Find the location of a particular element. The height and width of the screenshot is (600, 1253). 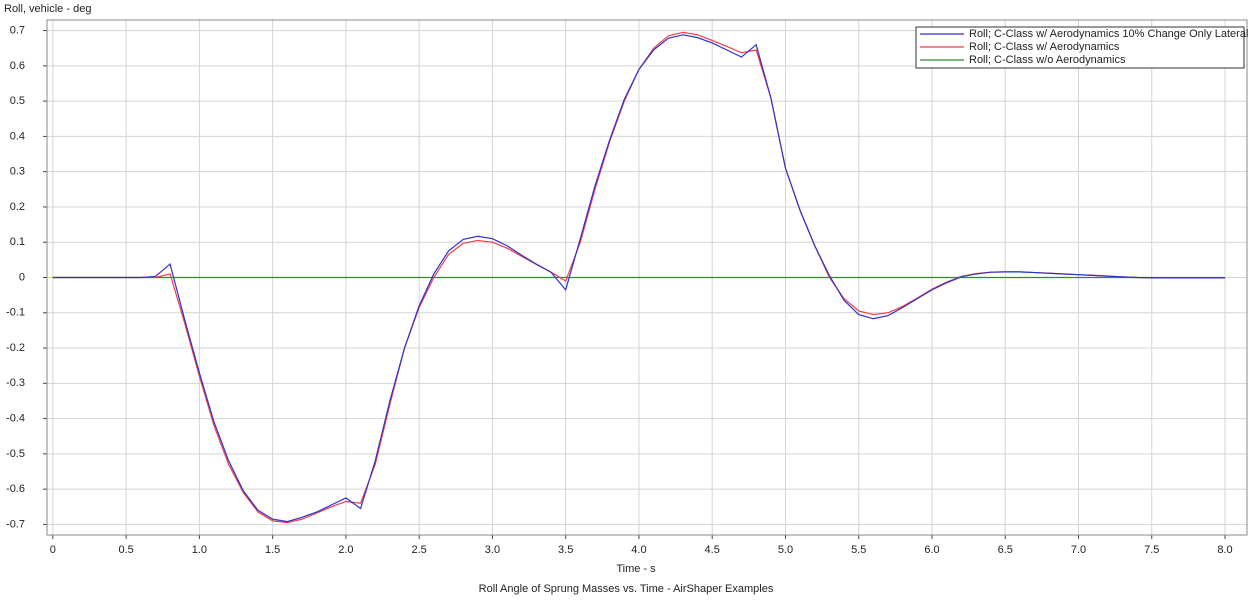

y-tick-label: 0.6 is located at coordinates (17, 66).